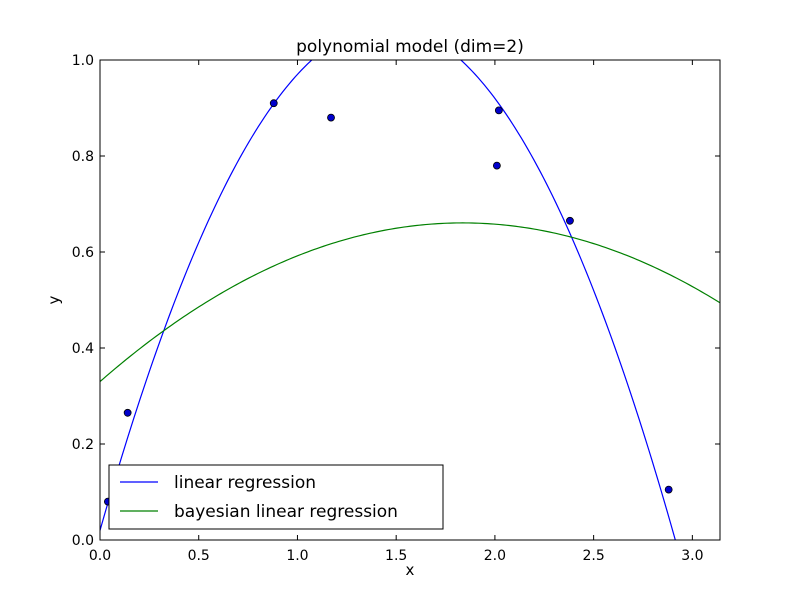  Describe the element at coordinates (410, 47) in the screenshot. I see `chart-title: polynomial model (dim=2)` at that location.